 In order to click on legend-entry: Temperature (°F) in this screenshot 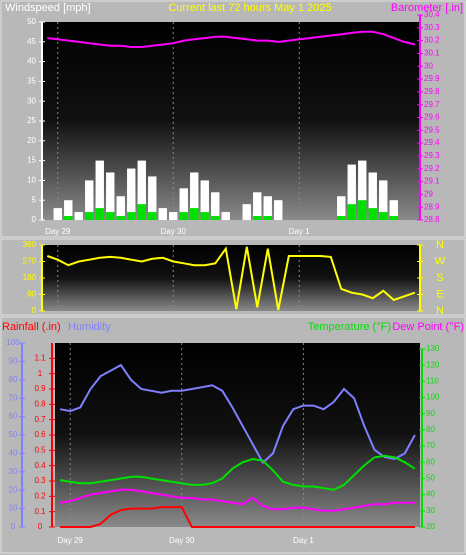, I will do `click(349, 327)`.